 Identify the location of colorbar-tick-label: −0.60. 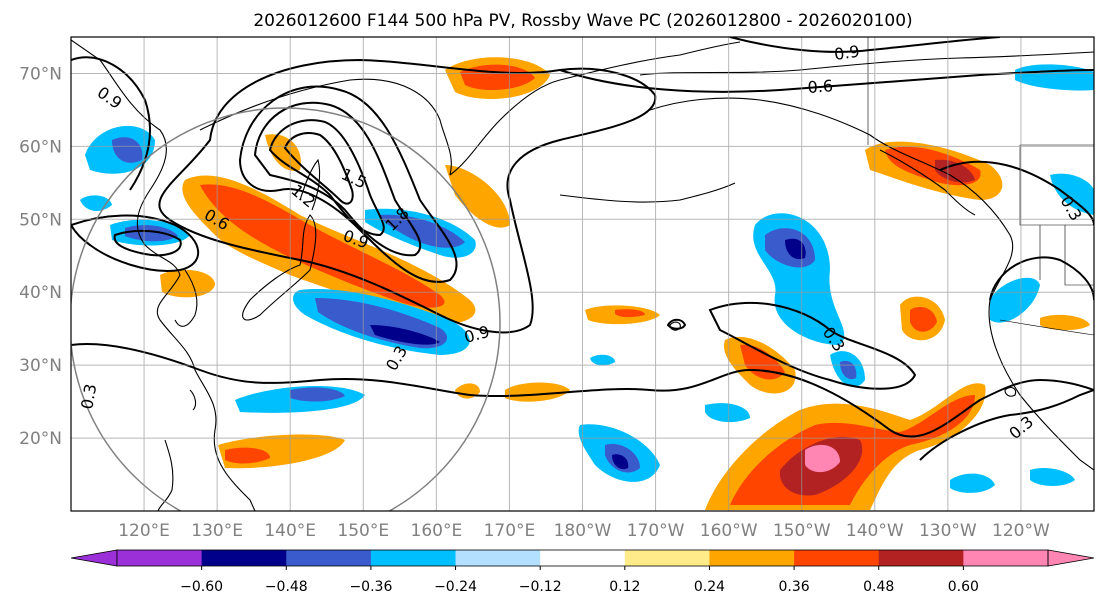
(201, 587).